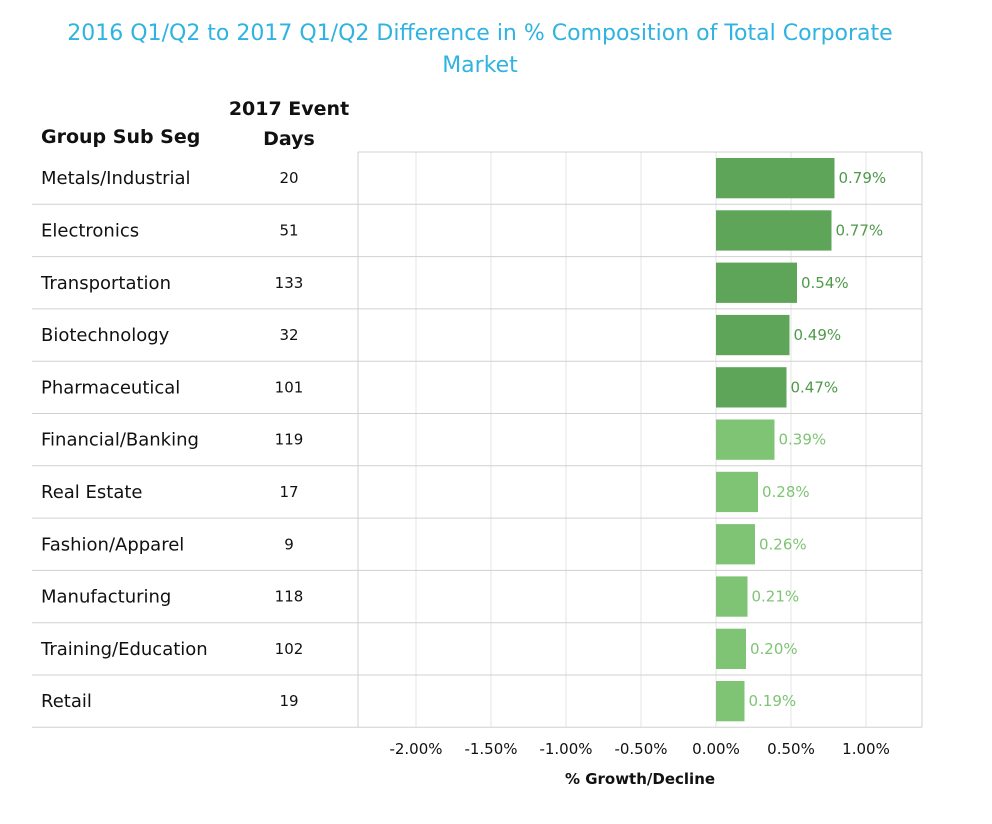  What do you see at coordinates (773, 701) in the screenshot?
I see `bar-value-label: 0.19%` at bounding box center [773, 701].